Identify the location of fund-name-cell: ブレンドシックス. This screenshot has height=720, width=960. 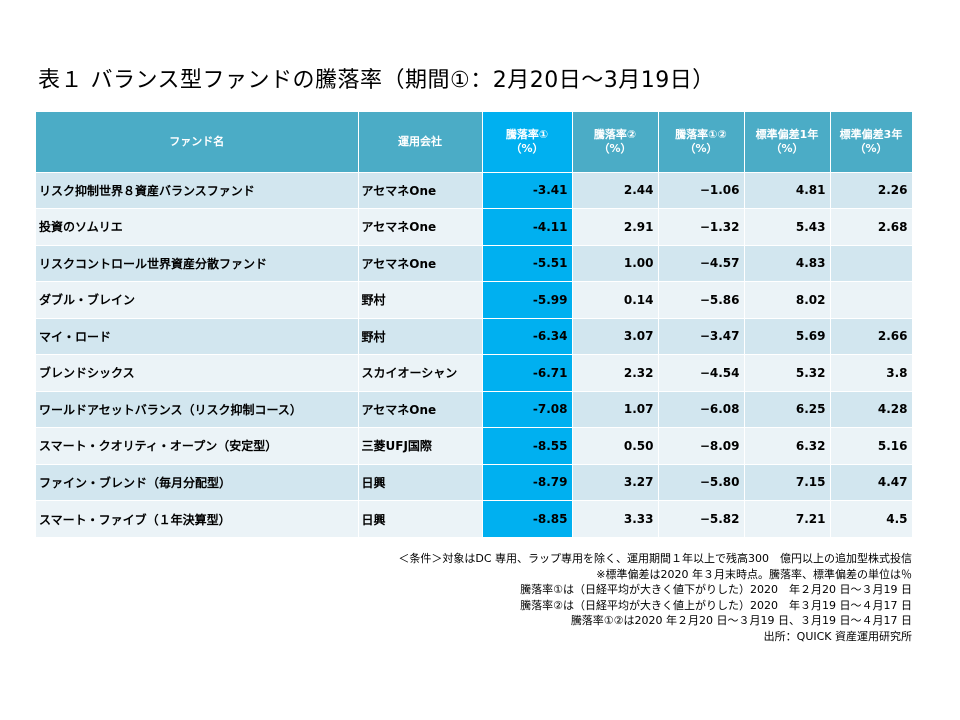
(197, 372).